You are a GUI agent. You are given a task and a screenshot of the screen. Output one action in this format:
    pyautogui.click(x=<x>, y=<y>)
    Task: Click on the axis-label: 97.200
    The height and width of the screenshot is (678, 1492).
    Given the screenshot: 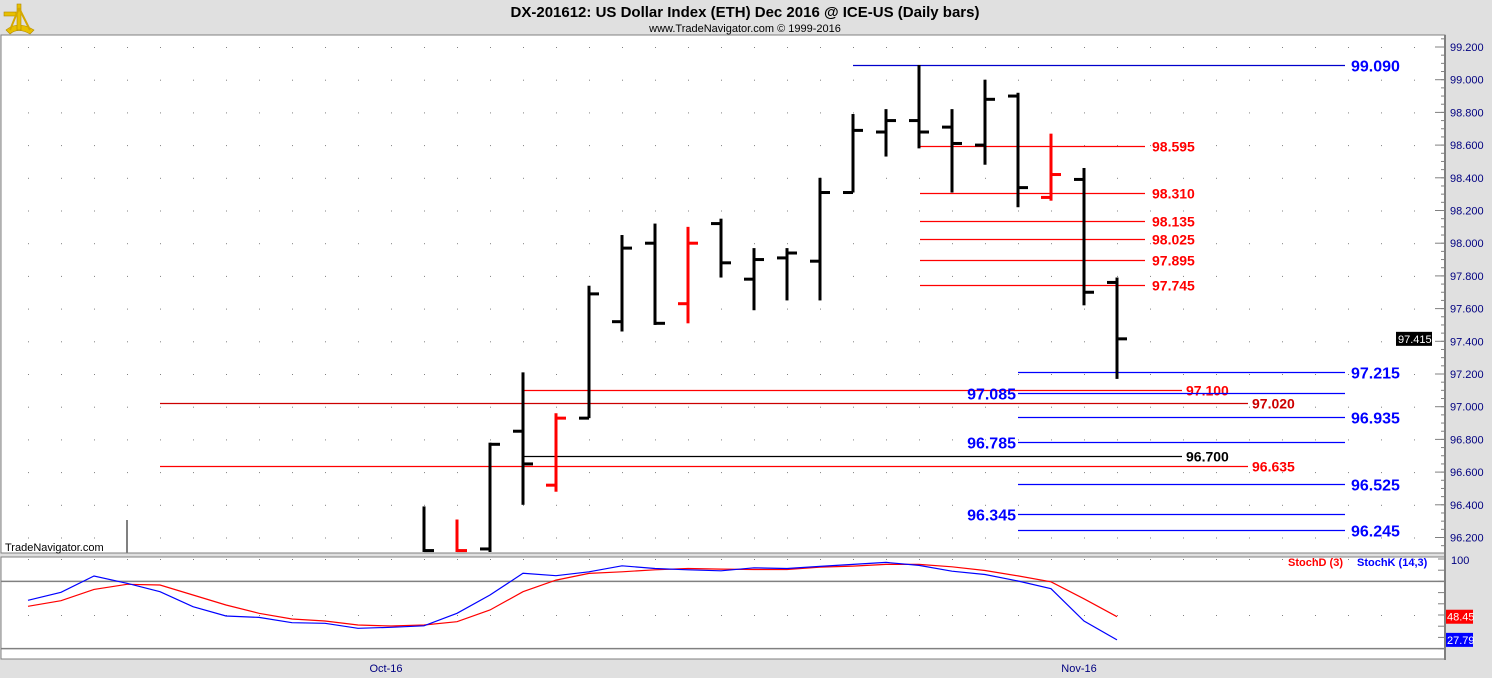 What is the action you would take?
    pyautogui.click(x=1467, y=375)
    